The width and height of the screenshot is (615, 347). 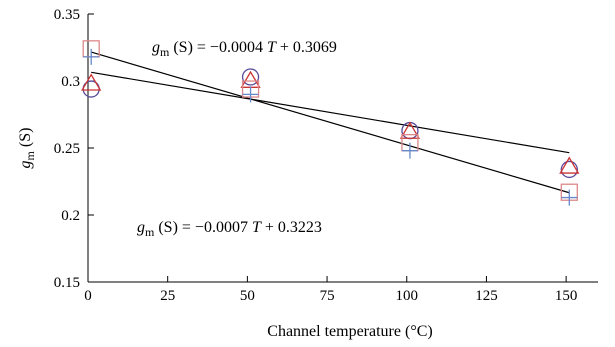 What do you see at coordinates (407, 296) in the screenshot?
I see `x-tick-label: 100` at bounding box center [407, 296].